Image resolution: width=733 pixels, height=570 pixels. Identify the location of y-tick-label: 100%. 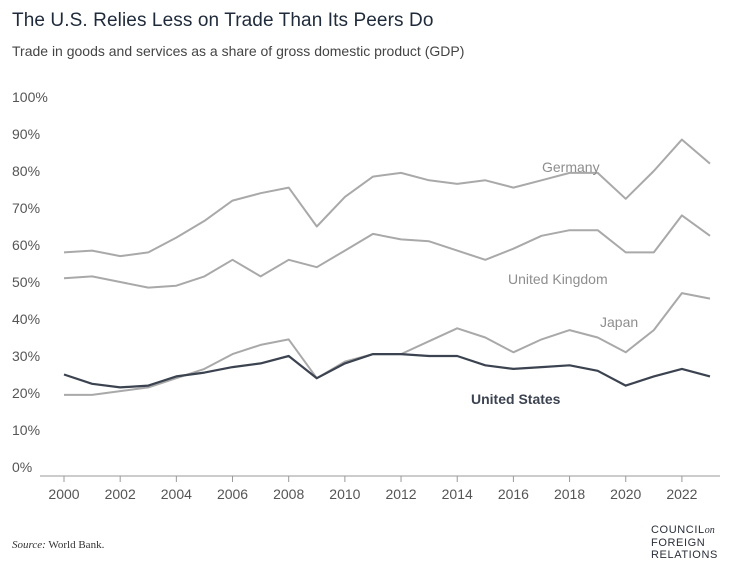
(30, 97).